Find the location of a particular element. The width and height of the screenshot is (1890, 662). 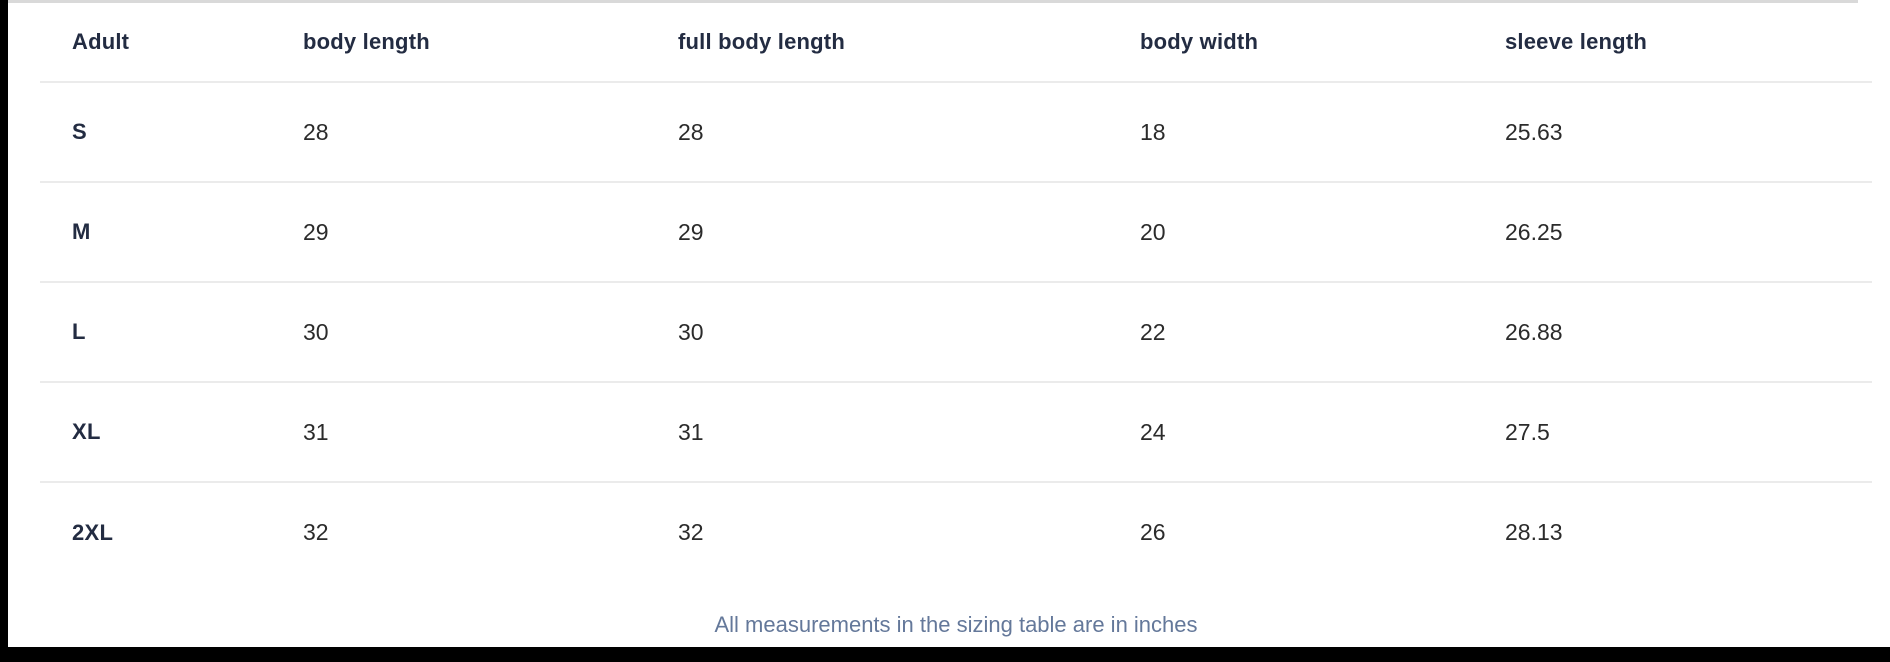

measurement-cell: 20 is located at coordinates (1153, 231).